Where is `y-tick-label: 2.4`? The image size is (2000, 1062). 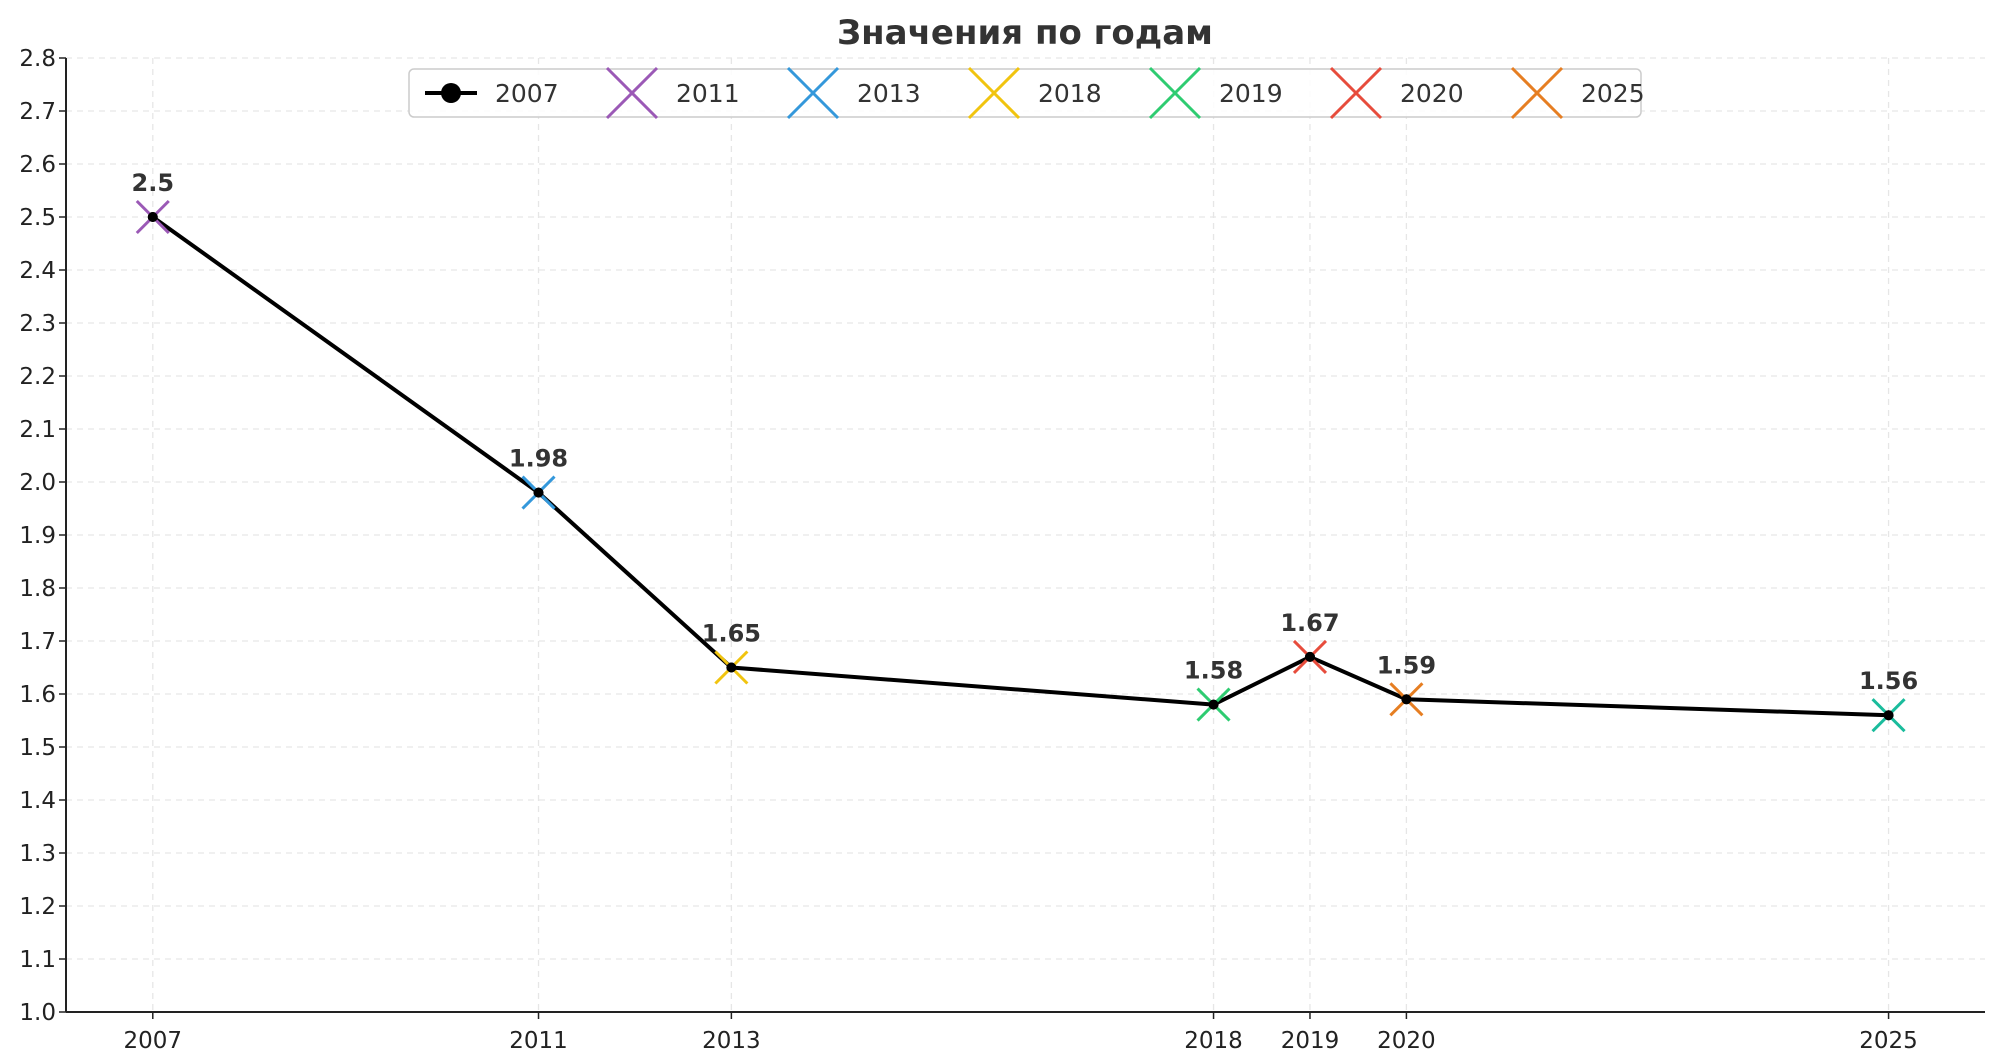 y-tick-label: 2.4 is located at coordinates (37, 271).